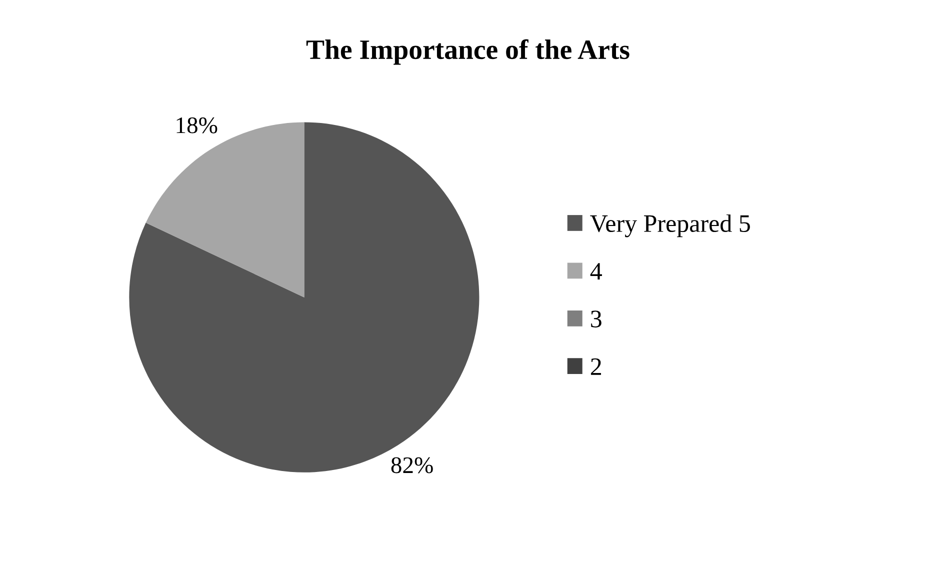 Image resolution: width=936 pixels, height=561 pixels. What do you see at coordinates (595, 366) in the screenshot?
I see `legend-label: 2` at bounding box center [595, 366].